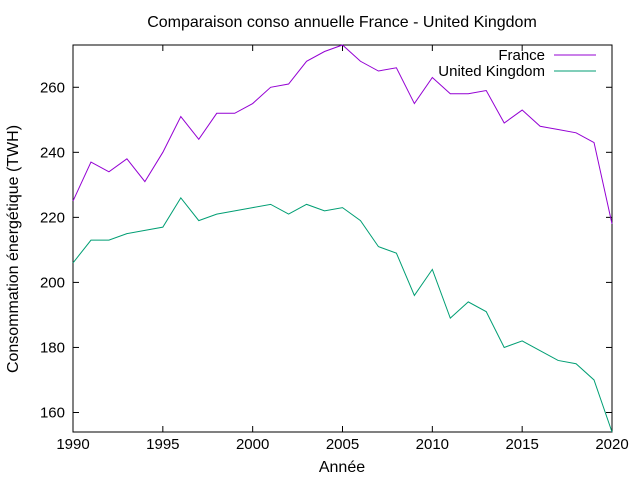 Image resolution: width=640 pixels, height=480 pixels. What do you see at coordinates (13, 249) in the screenshot?
I see `y-axis-label: Consommation énergétique (TWH)` at bounding box center [13, 249].